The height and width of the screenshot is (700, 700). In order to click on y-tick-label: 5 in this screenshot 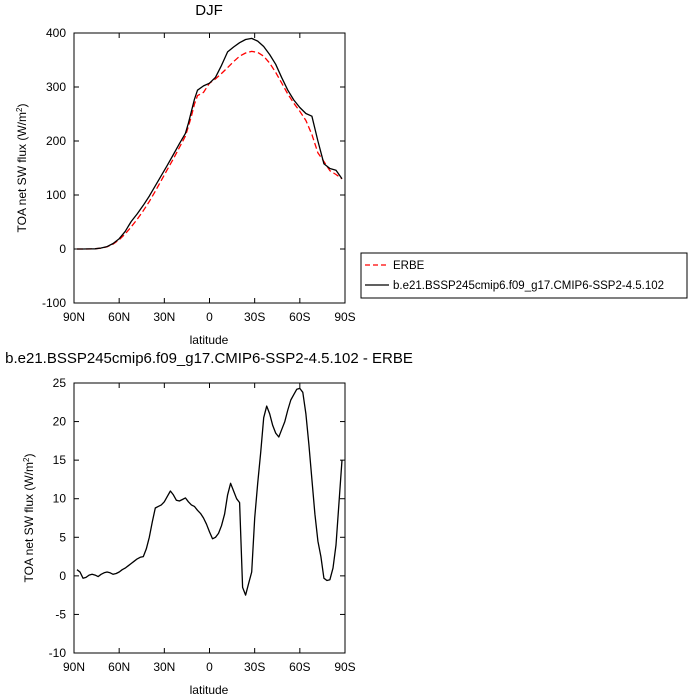, I will do `click(62, 537)`.